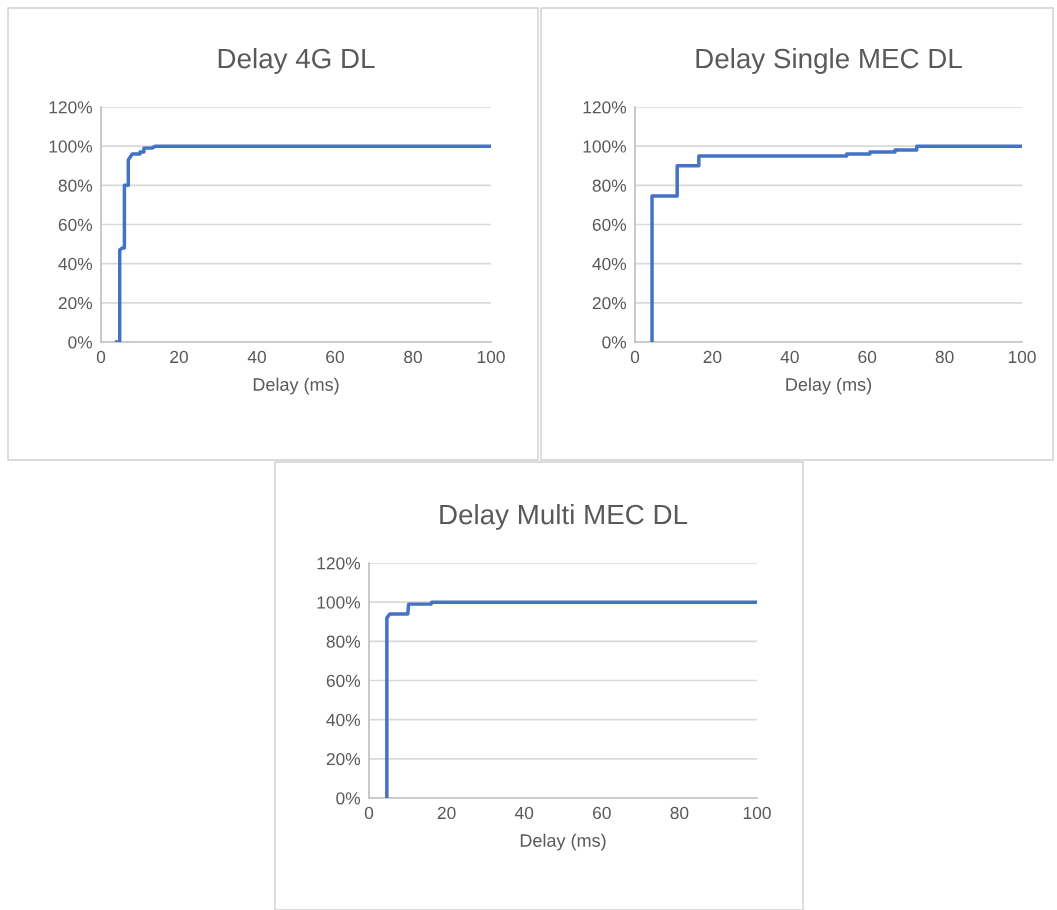 The width and height of the screenshot is (1057, 910). What do you see at coordinates (296, 60) in the screenshot?
I see `chart-title: Delay 4G DL` at bounding box center [296, 60].